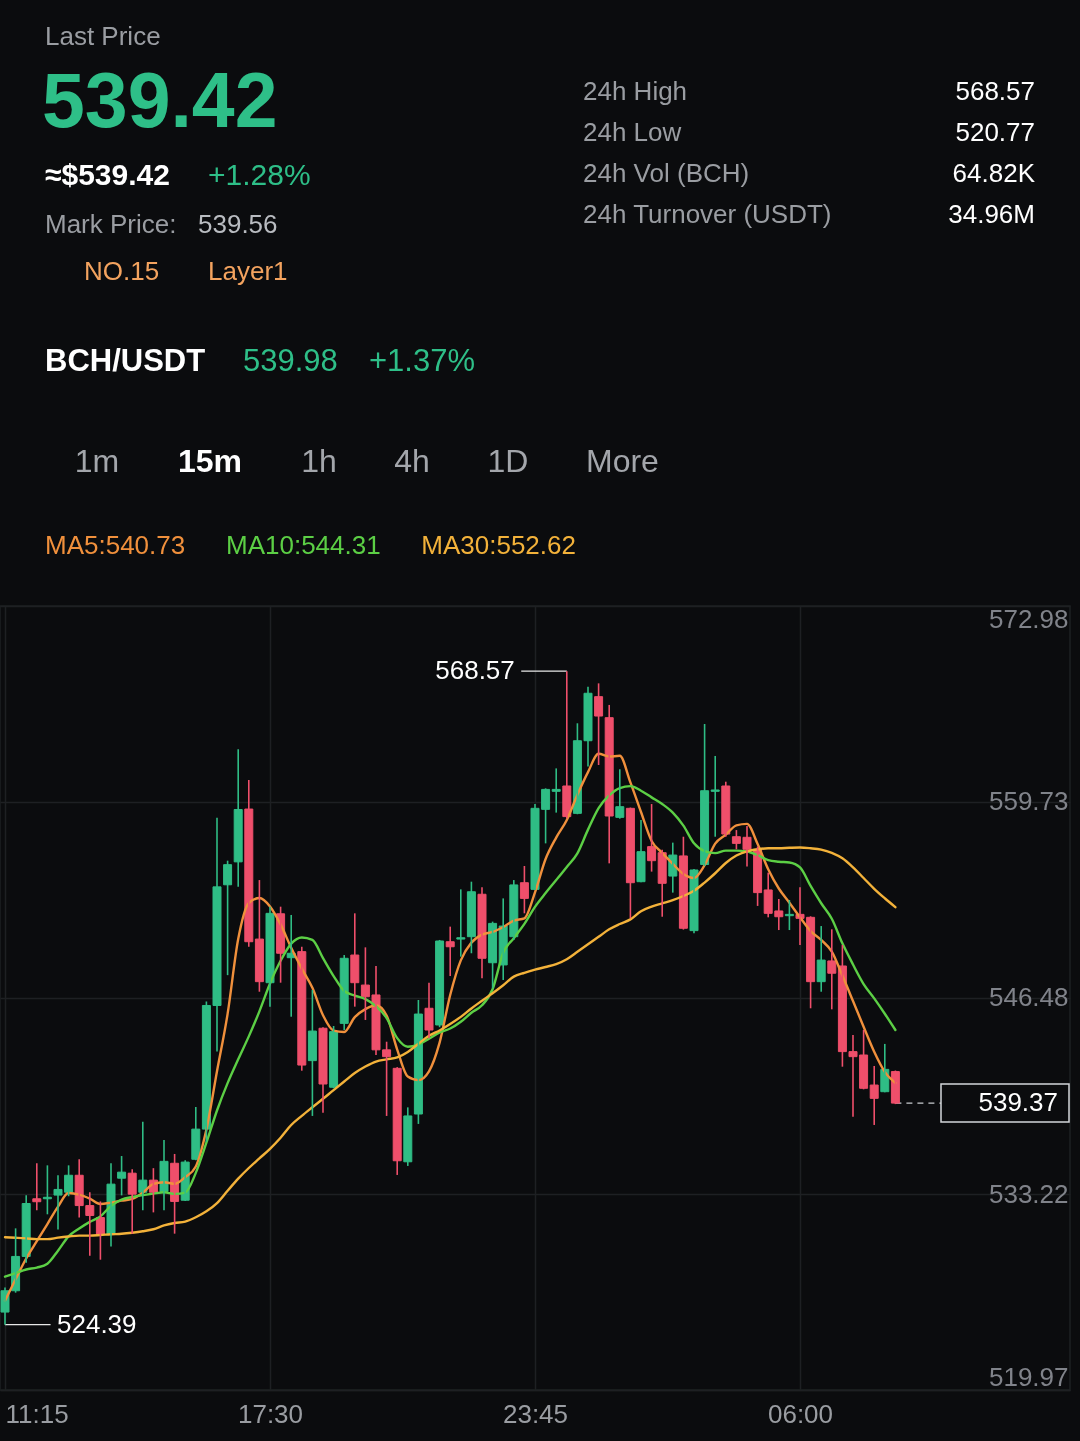  I want to click on text: +1.28%, so click(259, 174).